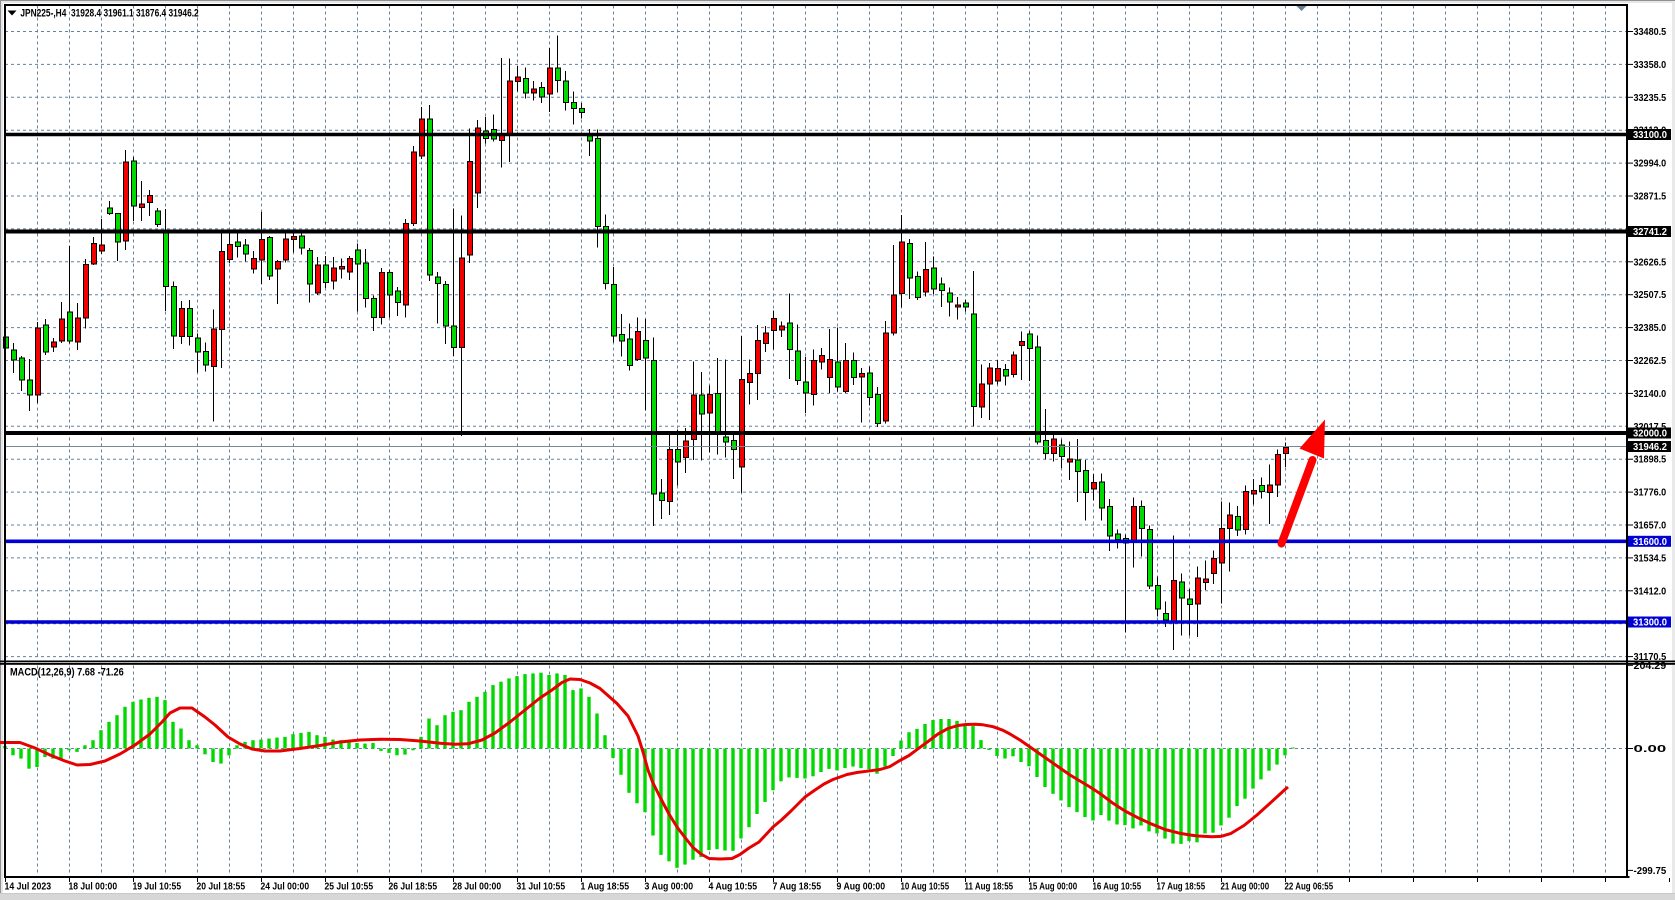  Describe the element at coordinates (1650, 232) in the screenshot. I see `svg-text: 32741.2` at that location.